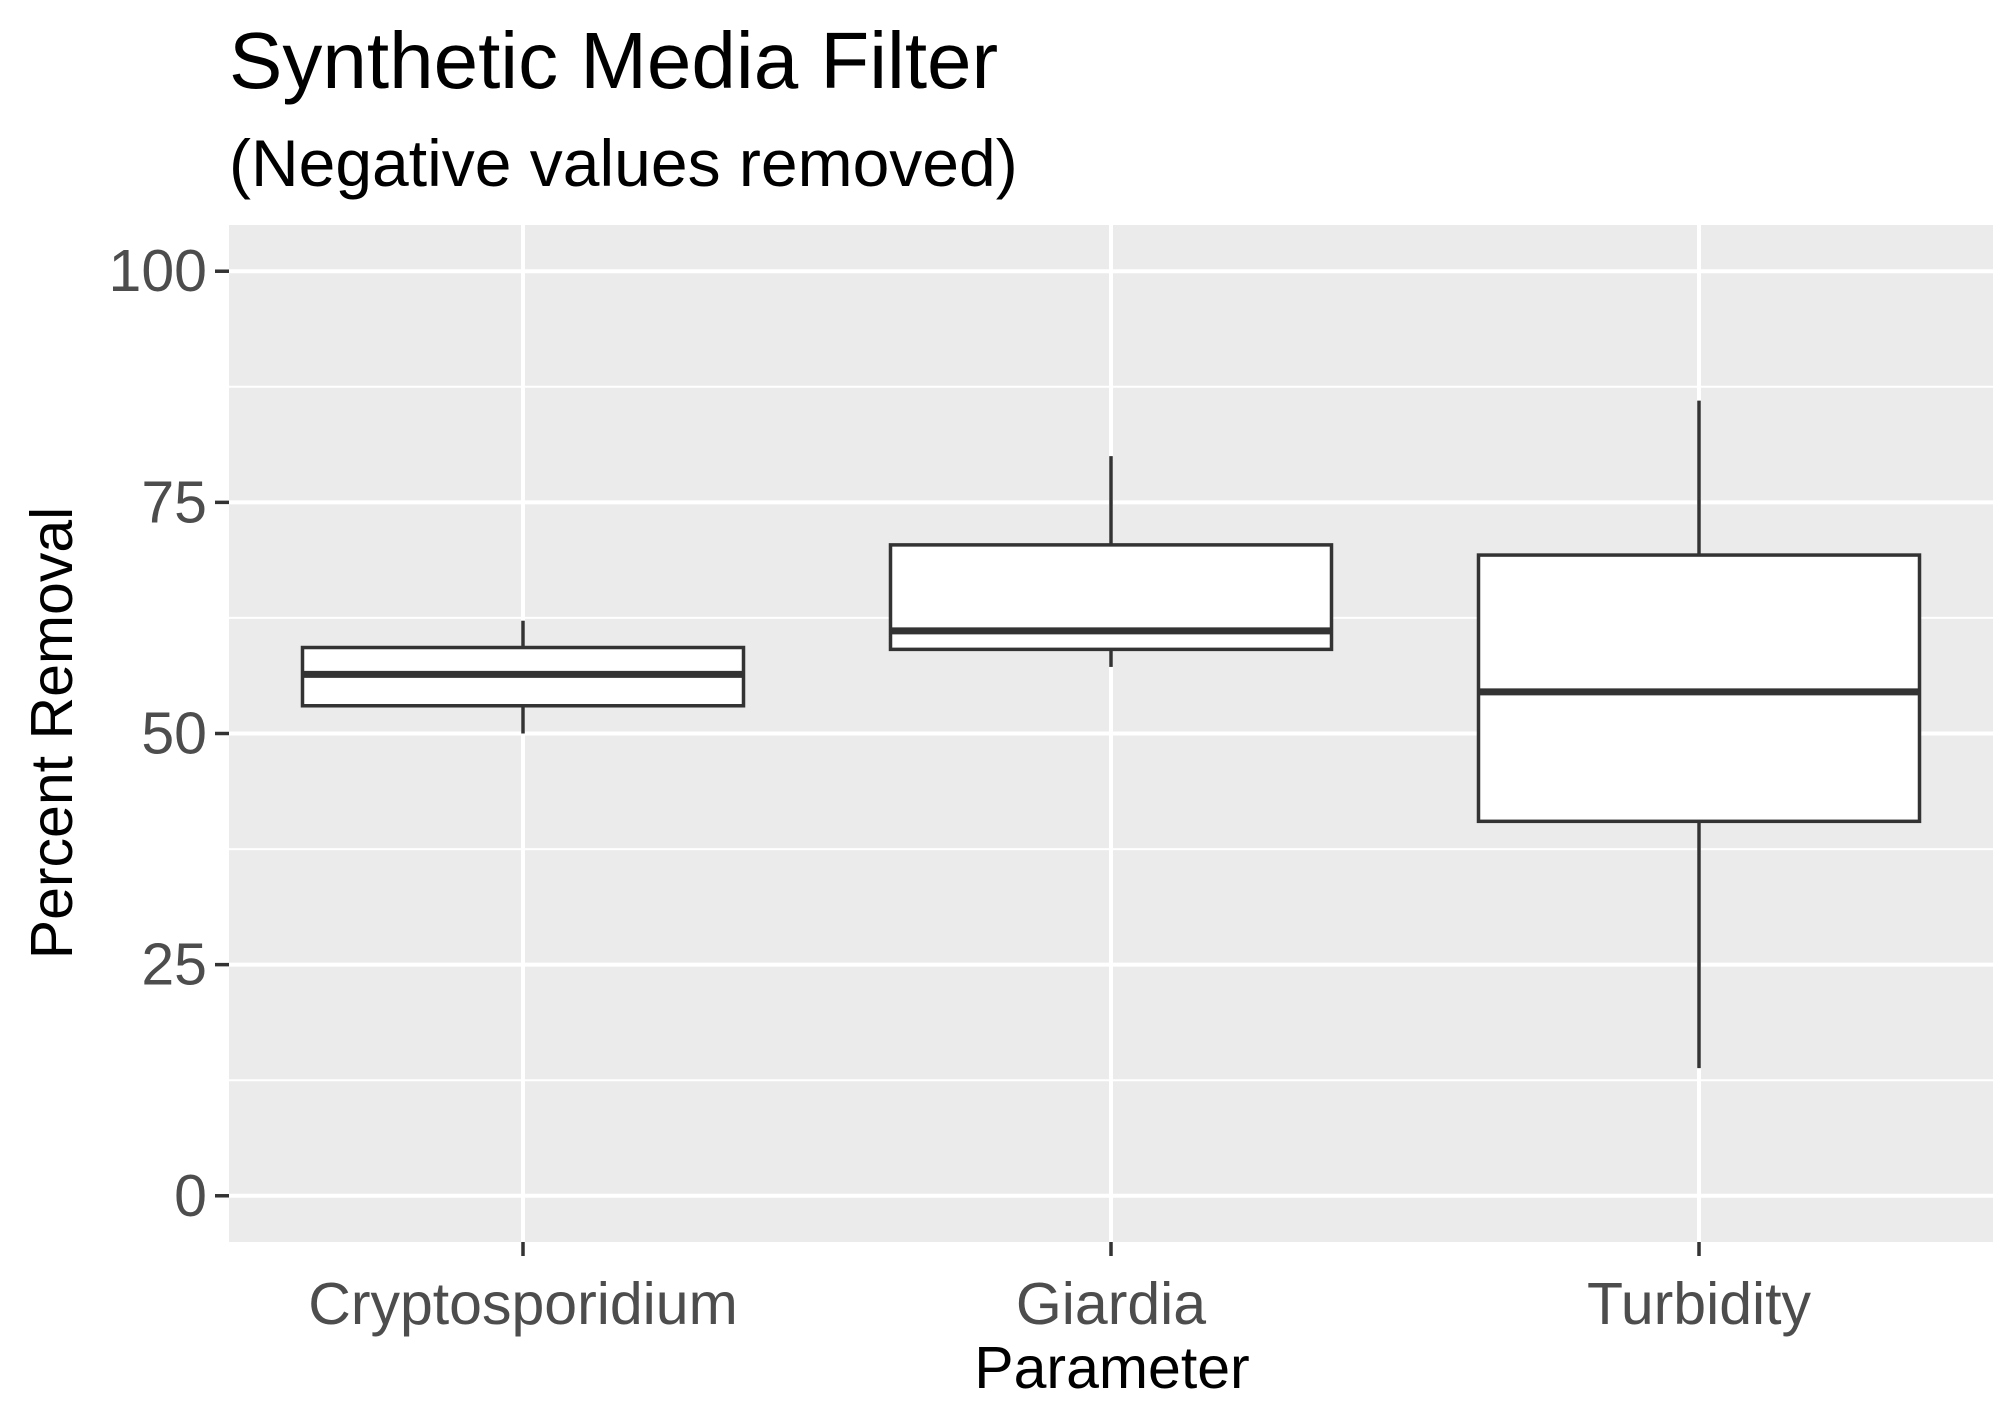  What do you see at coordinates (1111, 1368) in the screenshot?
I see `x-axis-title: Parameter` at bounding box center [1111, 1368].